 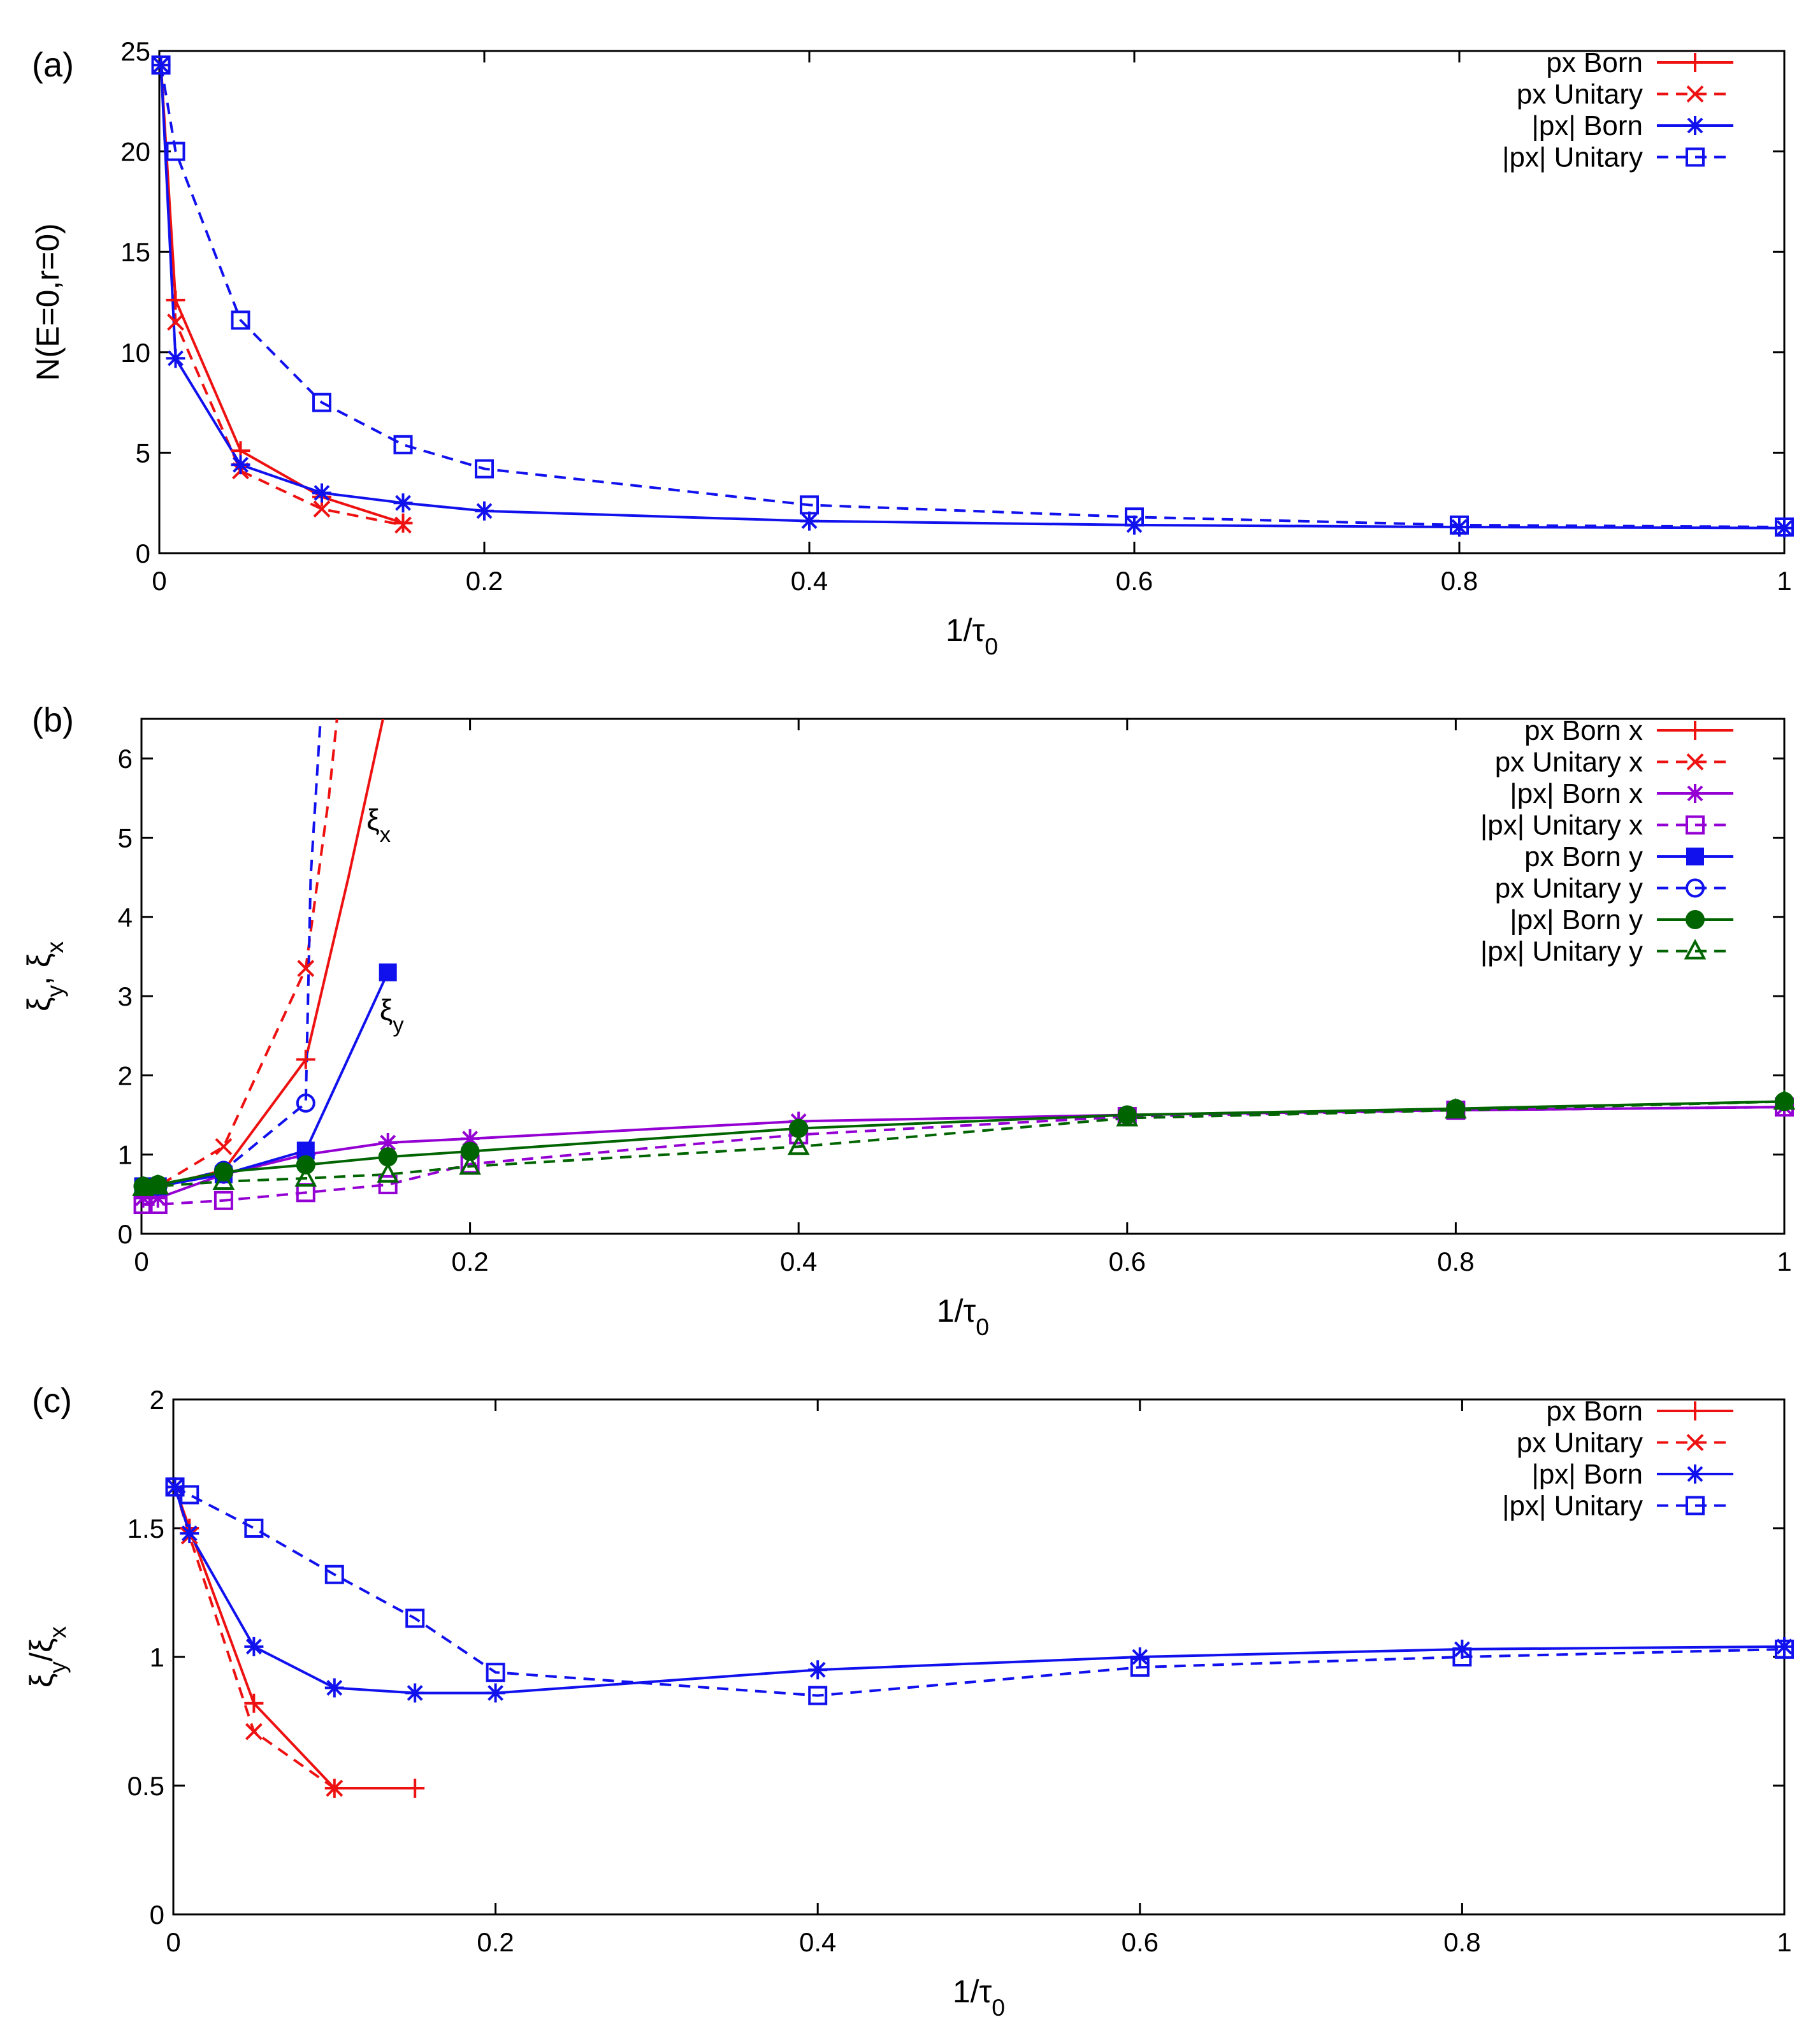 What do you see at coordinates (125, 759) in the screenshot?
I see `y-tick-label: 6` at bounding box center [125, 759].